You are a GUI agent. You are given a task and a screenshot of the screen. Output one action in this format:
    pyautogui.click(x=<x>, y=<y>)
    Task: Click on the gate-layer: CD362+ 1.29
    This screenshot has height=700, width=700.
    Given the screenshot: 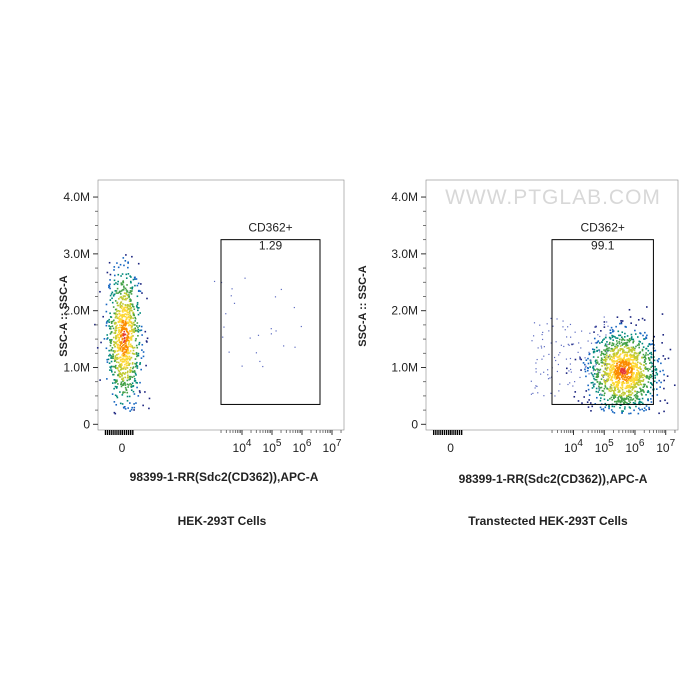 What is the action you would take?
    pyautogui.click(x=270, y=313)
    